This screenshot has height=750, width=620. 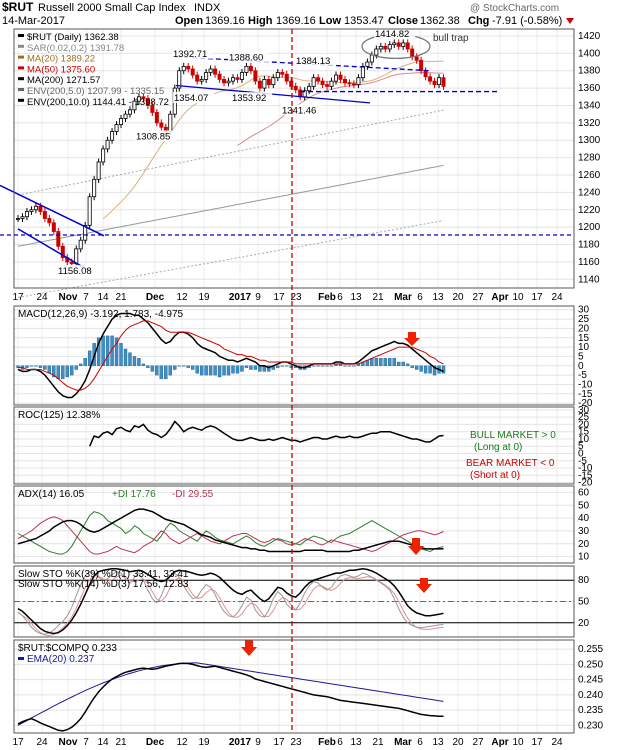 I want to click on price-point-label: 1388.60, so click(x=246, y=57).